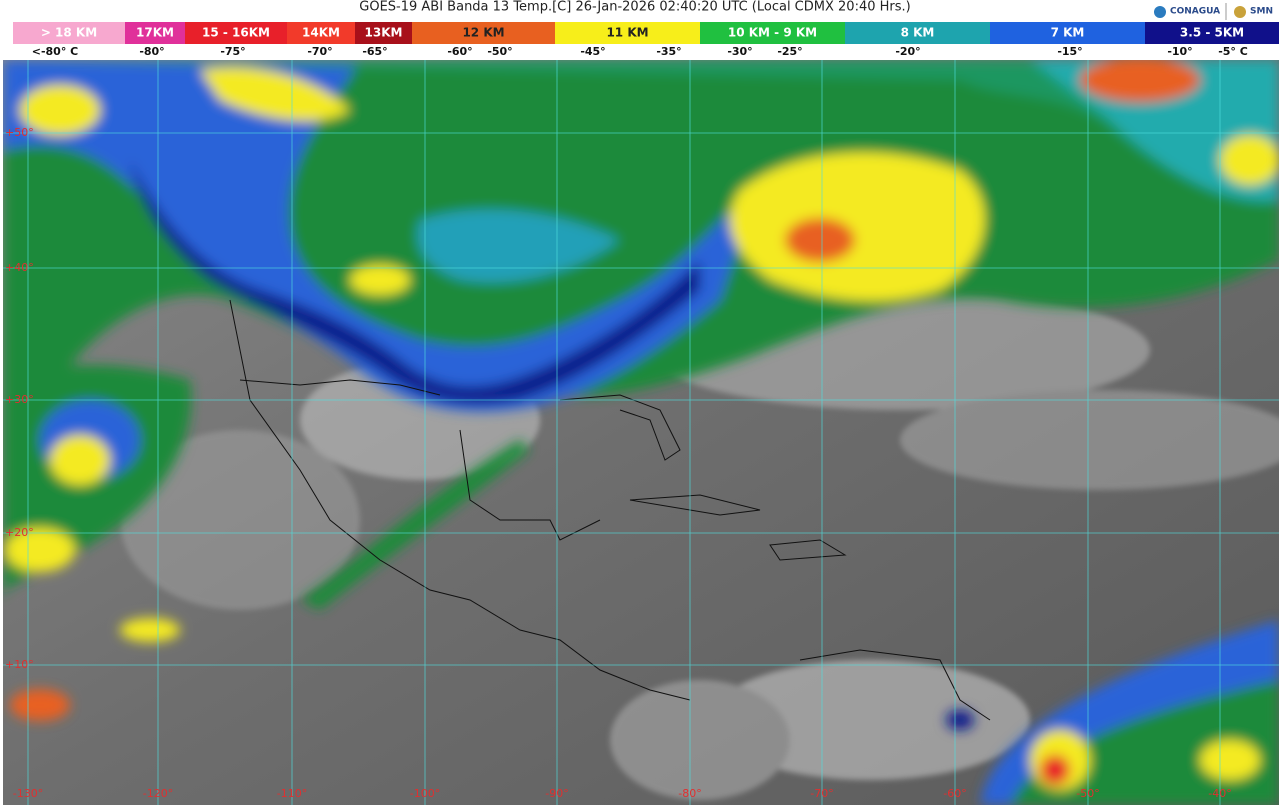  I want to click on latitude-label: +40°, so click(19, 267).